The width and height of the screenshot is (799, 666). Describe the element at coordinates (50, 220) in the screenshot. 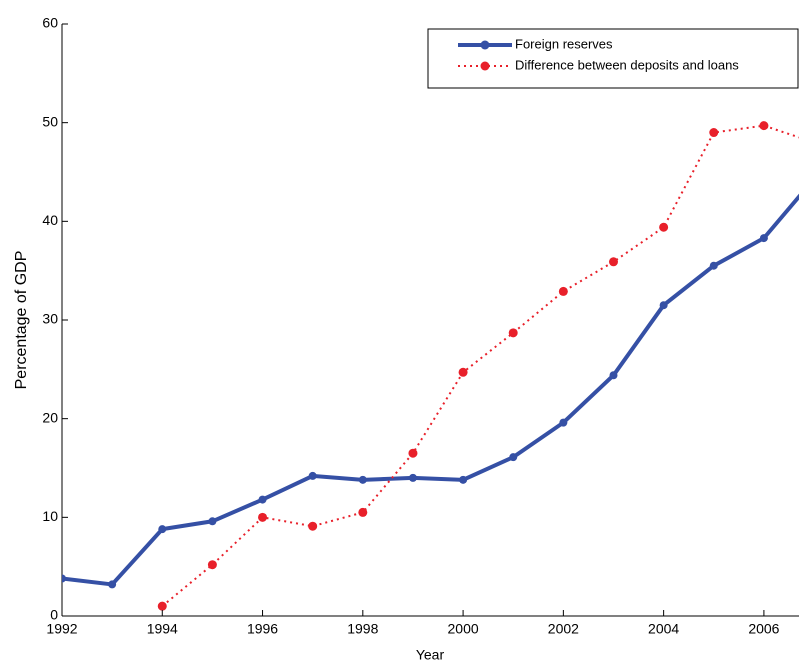

I see `y-tick-label: 40` at that location.